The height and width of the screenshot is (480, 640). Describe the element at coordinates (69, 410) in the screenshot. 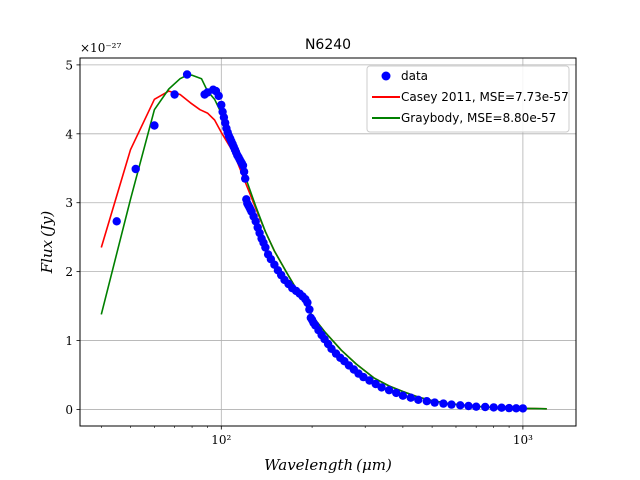

I see `y-tick-label: 0` at that location.